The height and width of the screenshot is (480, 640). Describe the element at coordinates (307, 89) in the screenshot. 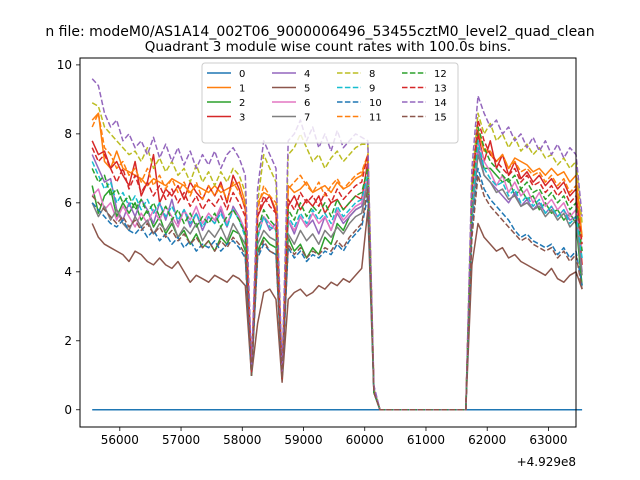

I see `legend-label-5: 5` at that location.